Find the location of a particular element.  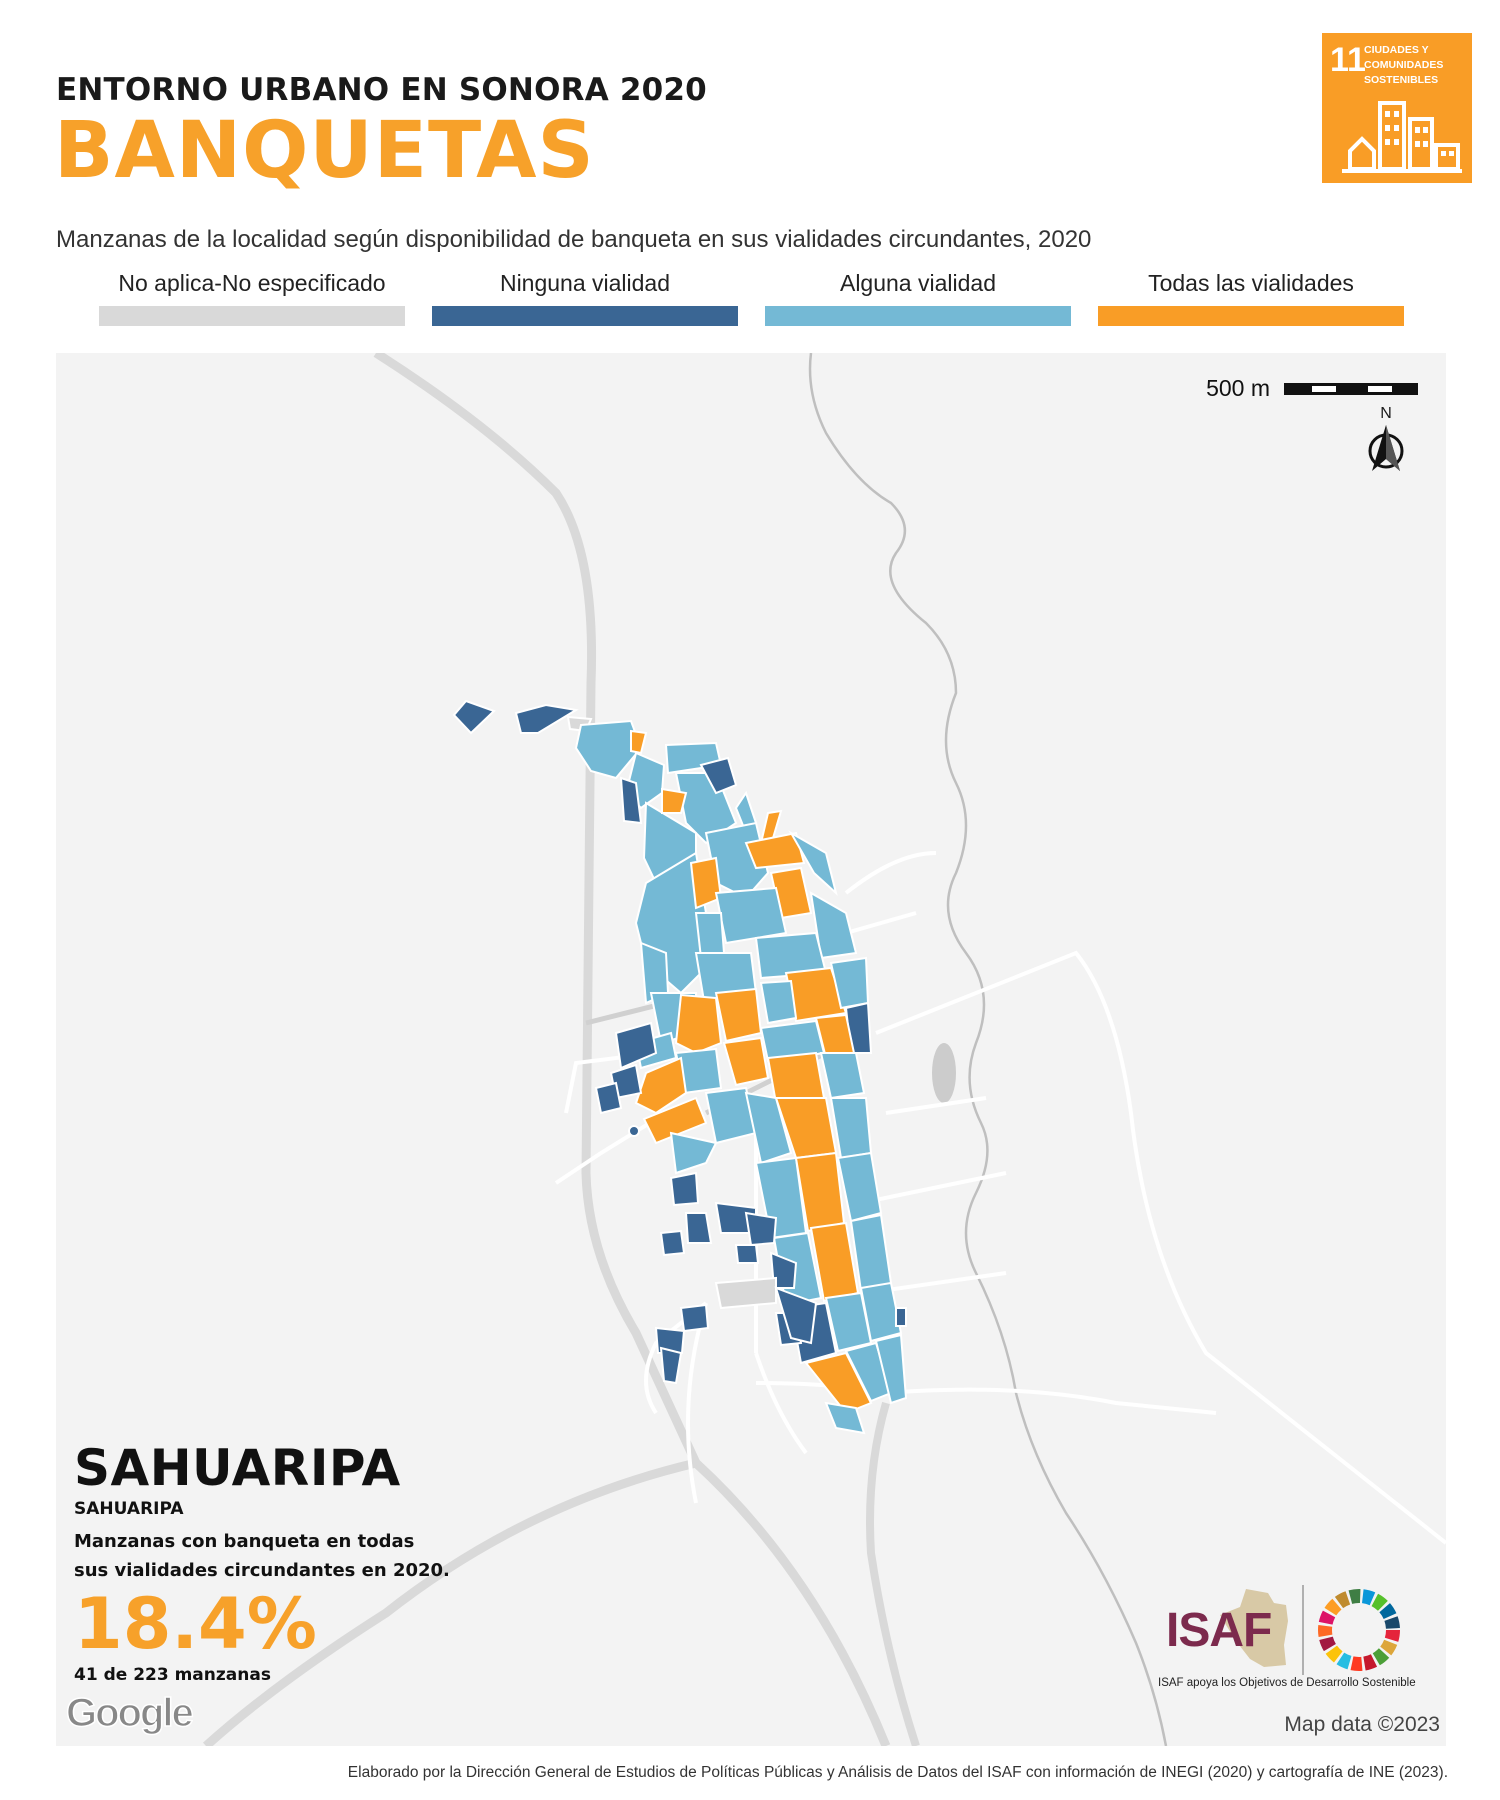

isaf-logo-group: ISAF is located at coordinates (1296, 1640).